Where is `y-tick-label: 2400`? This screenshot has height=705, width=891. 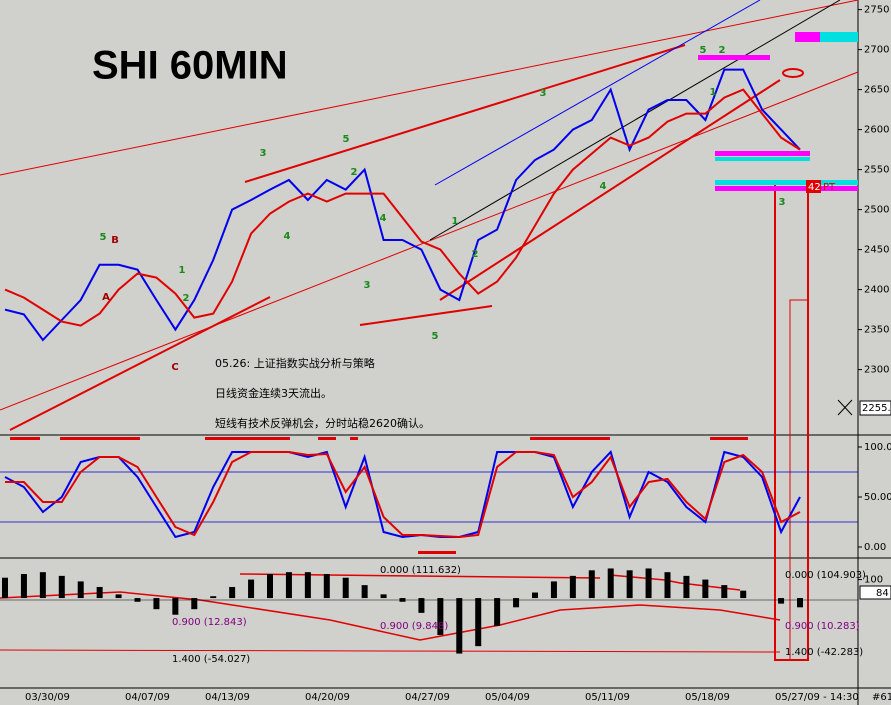 y-tick-label: 2400 is located at coordinates (876, 290).